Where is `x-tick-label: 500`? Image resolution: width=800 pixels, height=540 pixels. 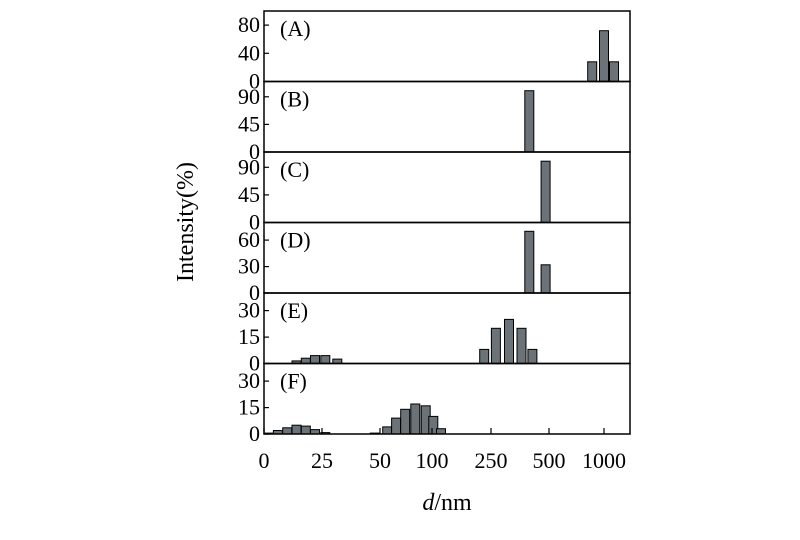 x-tick-label: 500 is located at coordinates (549, 460).